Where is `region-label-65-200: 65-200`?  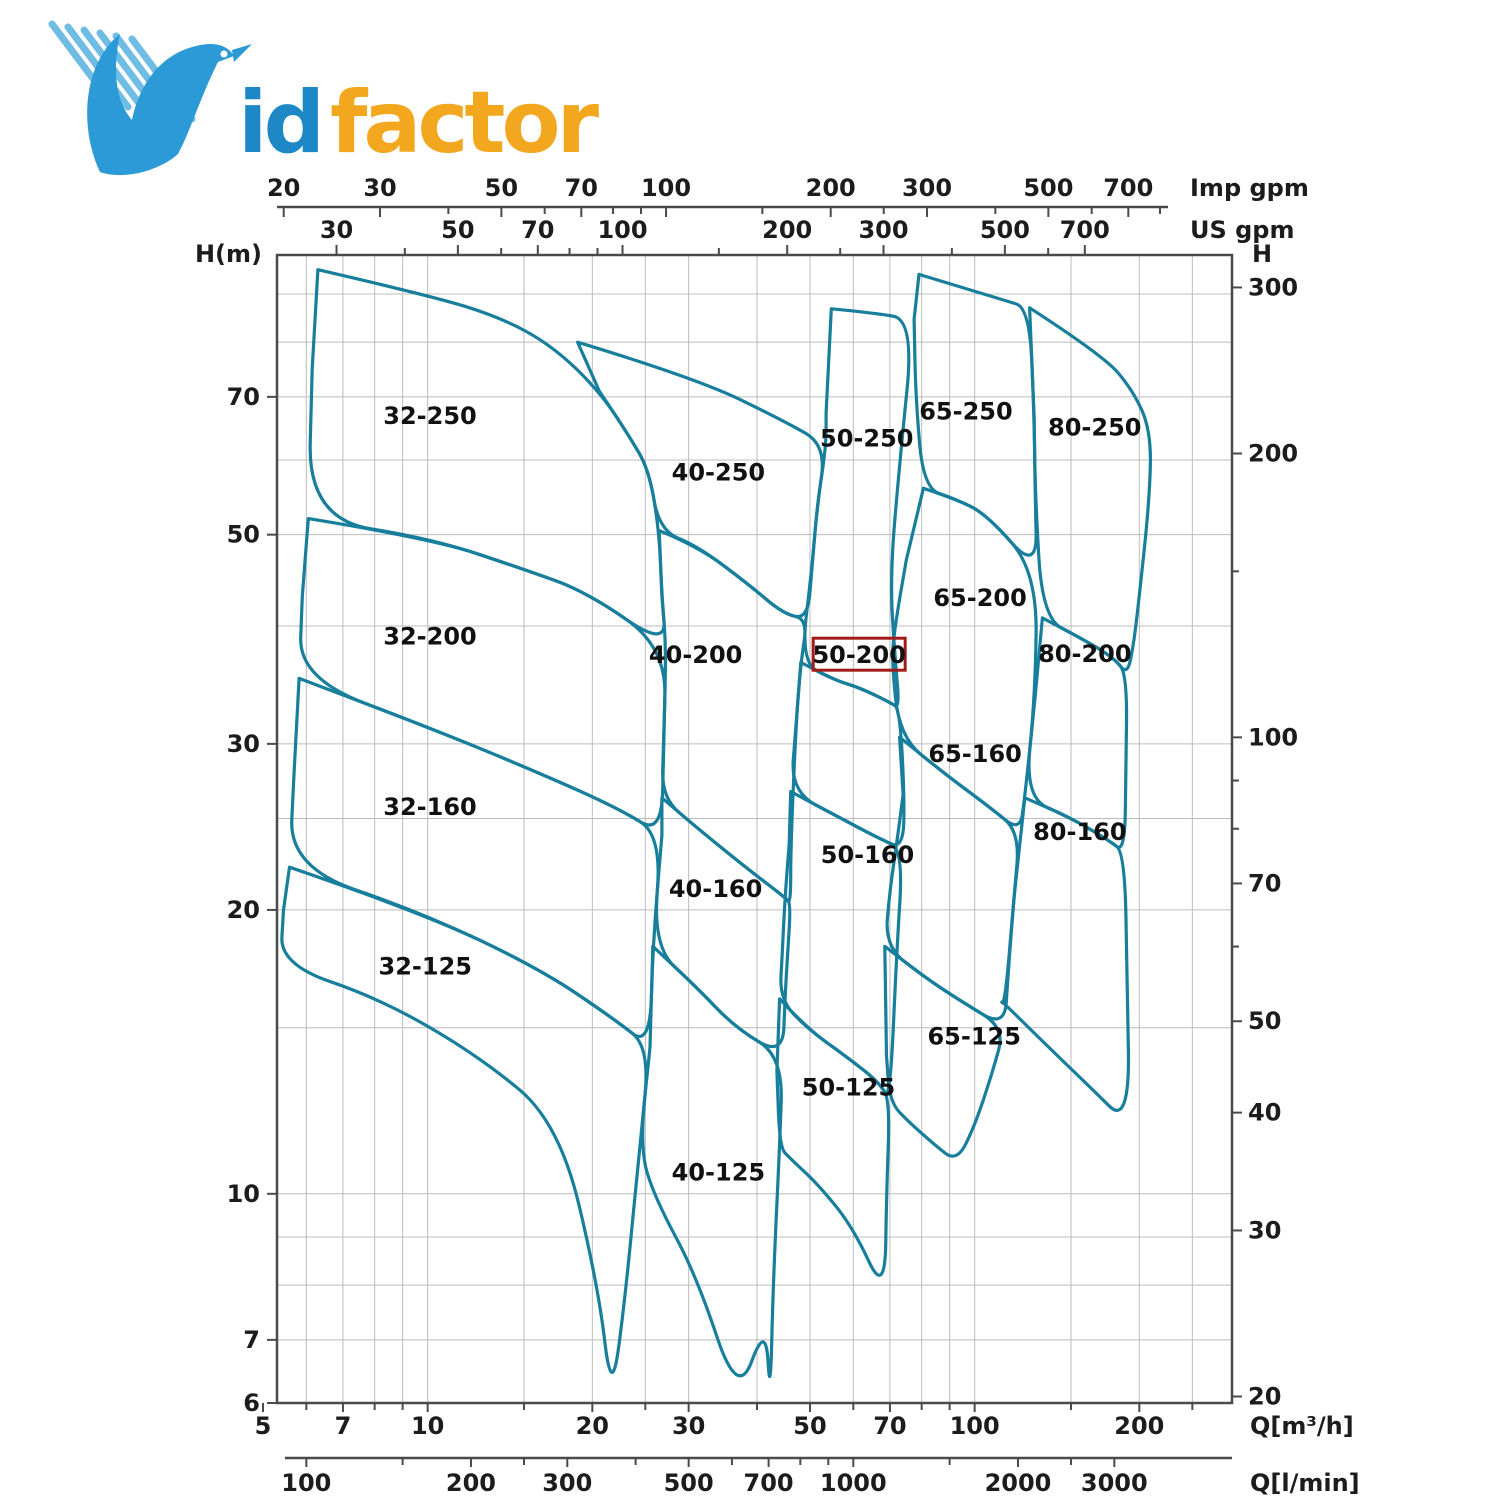 region-label-65-200: 65-200 is located at coordinates (979, 598).